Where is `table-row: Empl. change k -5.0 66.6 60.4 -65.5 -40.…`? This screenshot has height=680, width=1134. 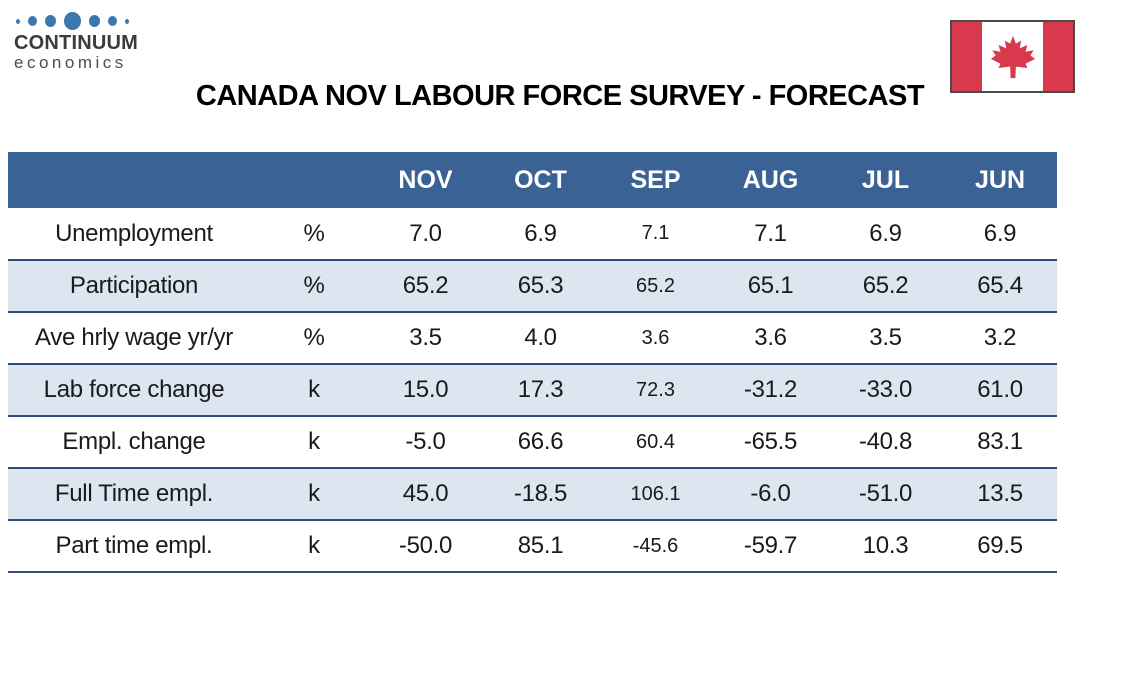
table-row: Empl. change k -5.0 66.6 60.4 -65.5 -40.… is located at coordinates (532, 442).